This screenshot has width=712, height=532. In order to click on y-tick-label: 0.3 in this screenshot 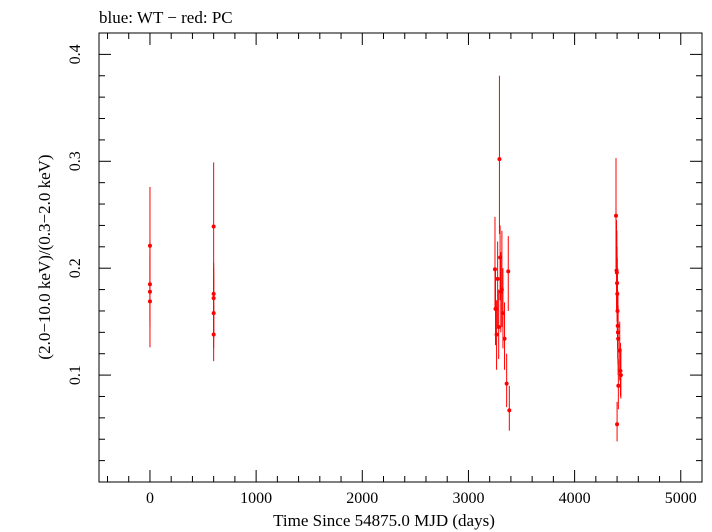, I will do `click(75, 161)`.